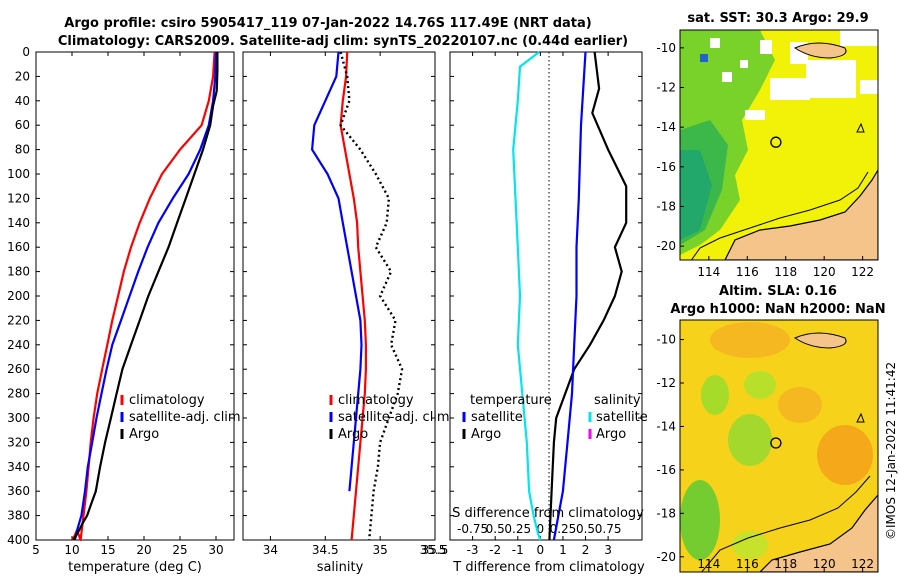 Image resolution: width=900 pixels, height=580 pixels. I want to click on temperature-legend: climatology satellite-adj. clim Argo, so click(180, 417).